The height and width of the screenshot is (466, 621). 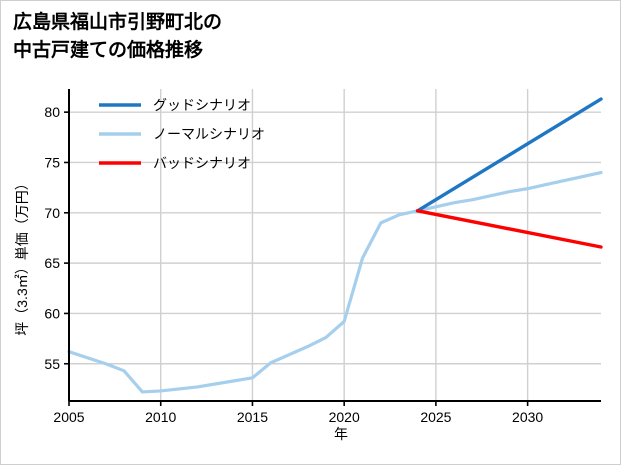 I want to click on legend-label: ノーマルシナリオ, so click(x=209, y=134).